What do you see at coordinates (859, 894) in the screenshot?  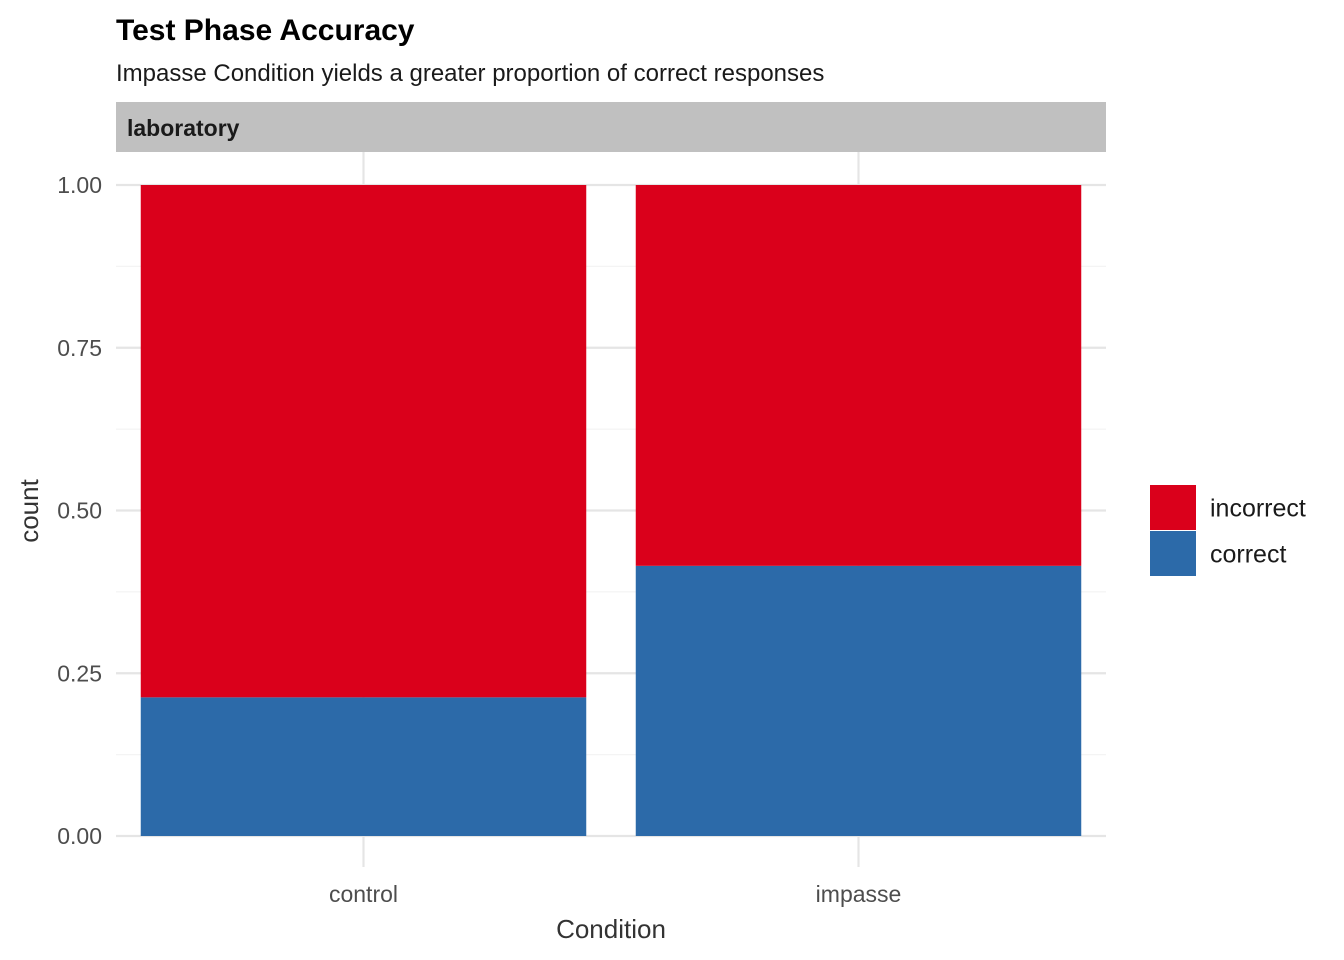 I see `x-tick-label: impasse` at bounding box center [859, 894].